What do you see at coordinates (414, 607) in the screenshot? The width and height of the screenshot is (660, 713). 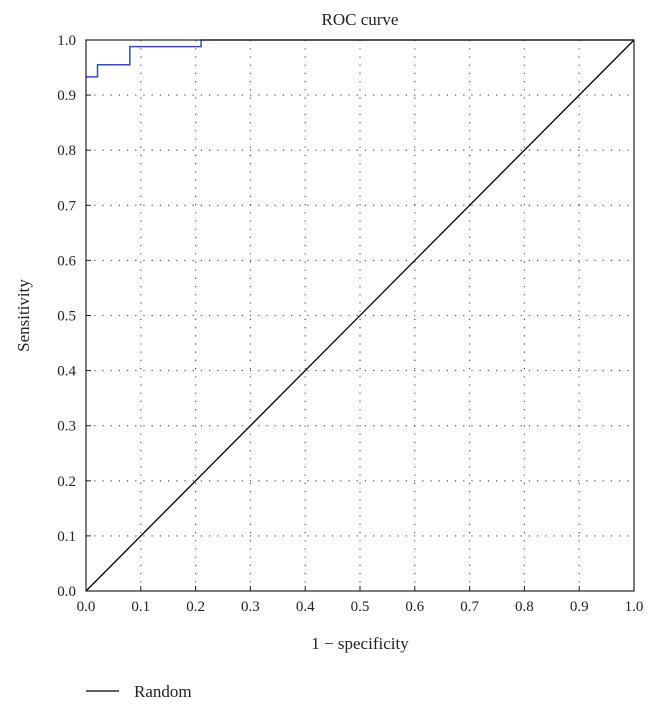 I see `x-tick-label: 0.6` at bounding box center [414, 607].